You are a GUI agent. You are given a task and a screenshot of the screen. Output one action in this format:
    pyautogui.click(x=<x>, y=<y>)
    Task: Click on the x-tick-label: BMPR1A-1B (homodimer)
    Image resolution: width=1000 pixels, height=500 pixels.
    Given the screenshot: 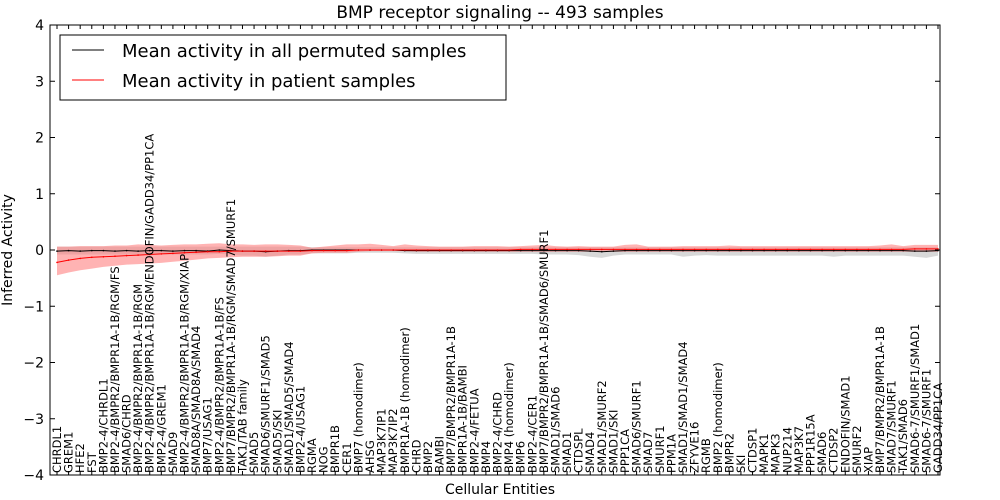 What is the action you would take?
    pyautogui.click(x=405, y=400)
    